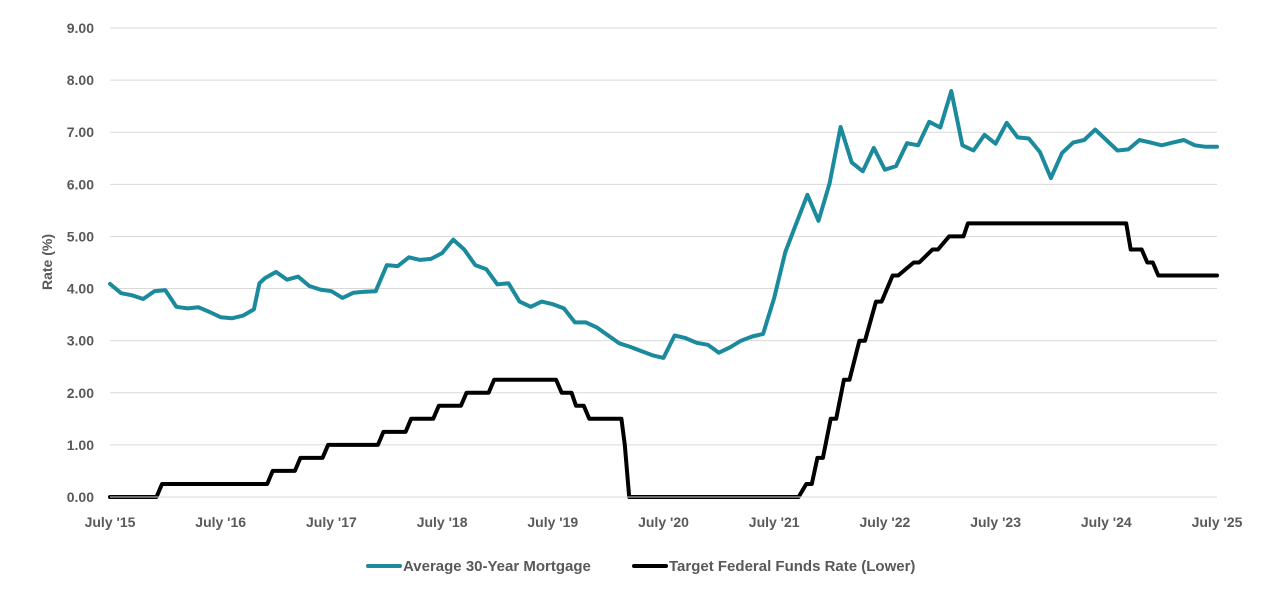 The height and width of the screenshot is (600, 1280). I want to click on x-tick-label: July '17, so click(331, 522).